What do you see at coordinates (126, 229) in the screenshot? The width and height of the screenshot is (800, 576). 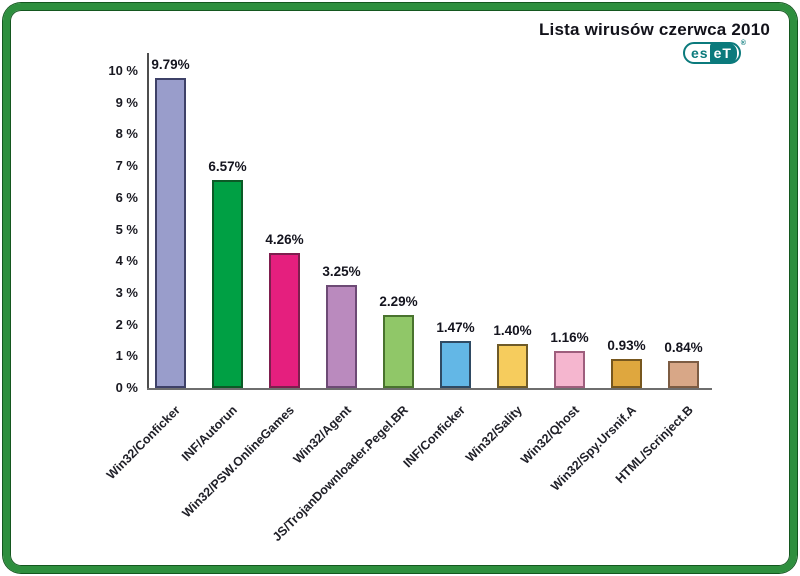 I see `y-tick-label: 5 %` at bounding box center [126, 229].